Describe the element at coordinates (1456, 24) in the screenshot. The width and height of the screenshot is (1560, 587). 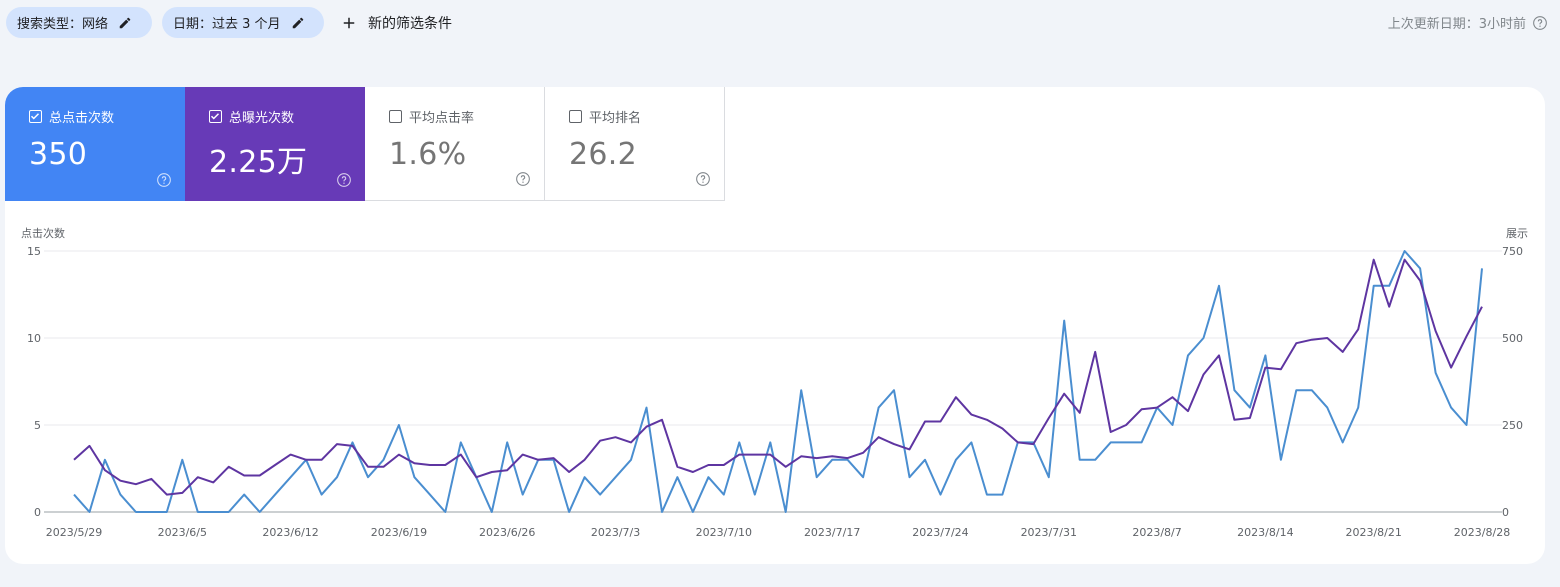
I see `last-updated-text: 上次更新日期：3小时前` at that location.